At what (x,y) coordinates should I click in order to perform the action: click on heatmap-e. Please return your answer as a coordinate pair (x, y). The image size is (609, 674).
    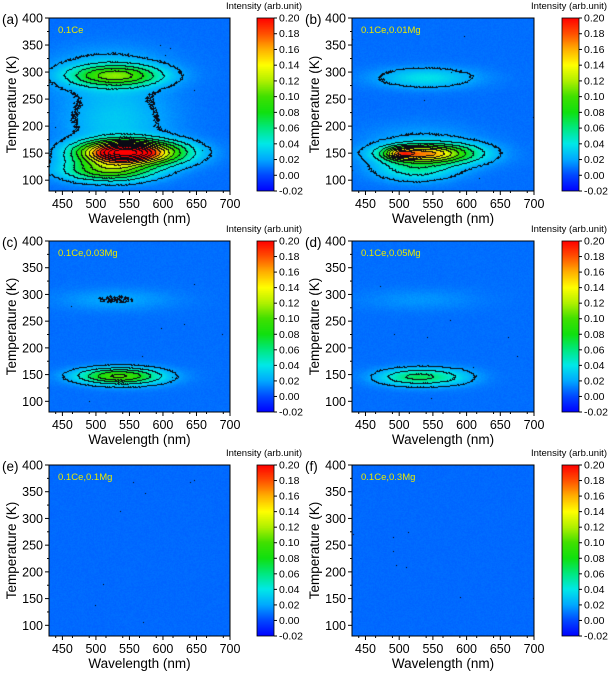
    Looking at the image, I should click on (139, 550).